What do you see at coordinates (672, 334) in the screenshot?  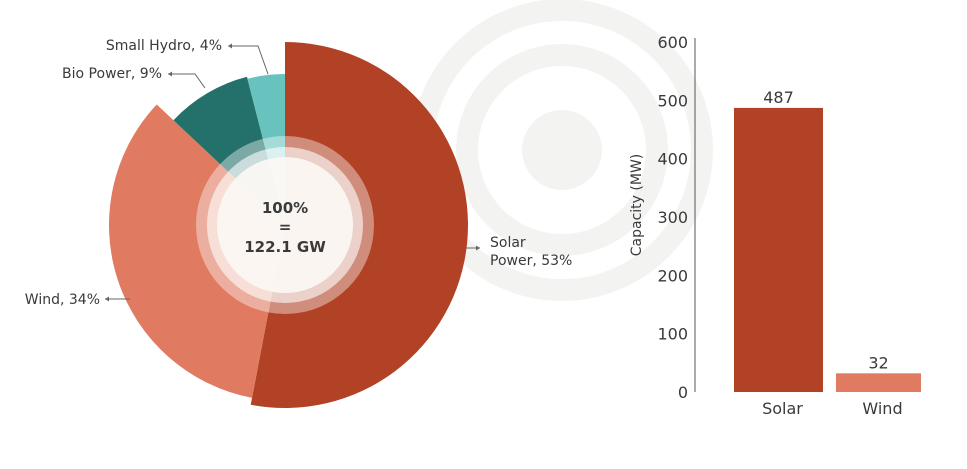 I see `y-tick-label: 100` at bounding box center [672, 334].